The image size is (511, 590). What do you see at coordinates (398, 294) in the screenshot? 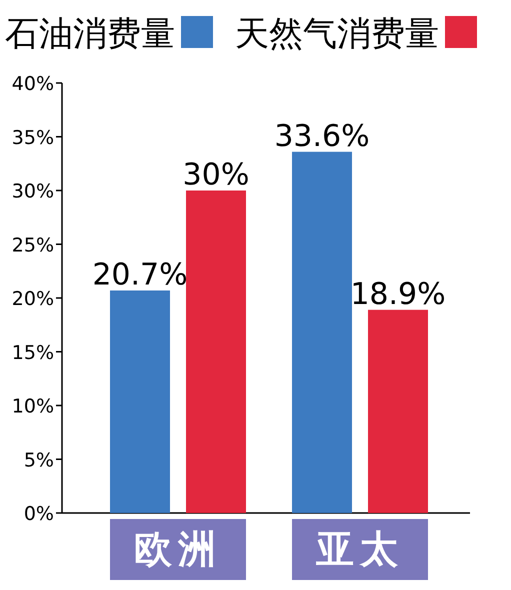
I see `data-label: 18.9%` at bounding box center [398, 294].